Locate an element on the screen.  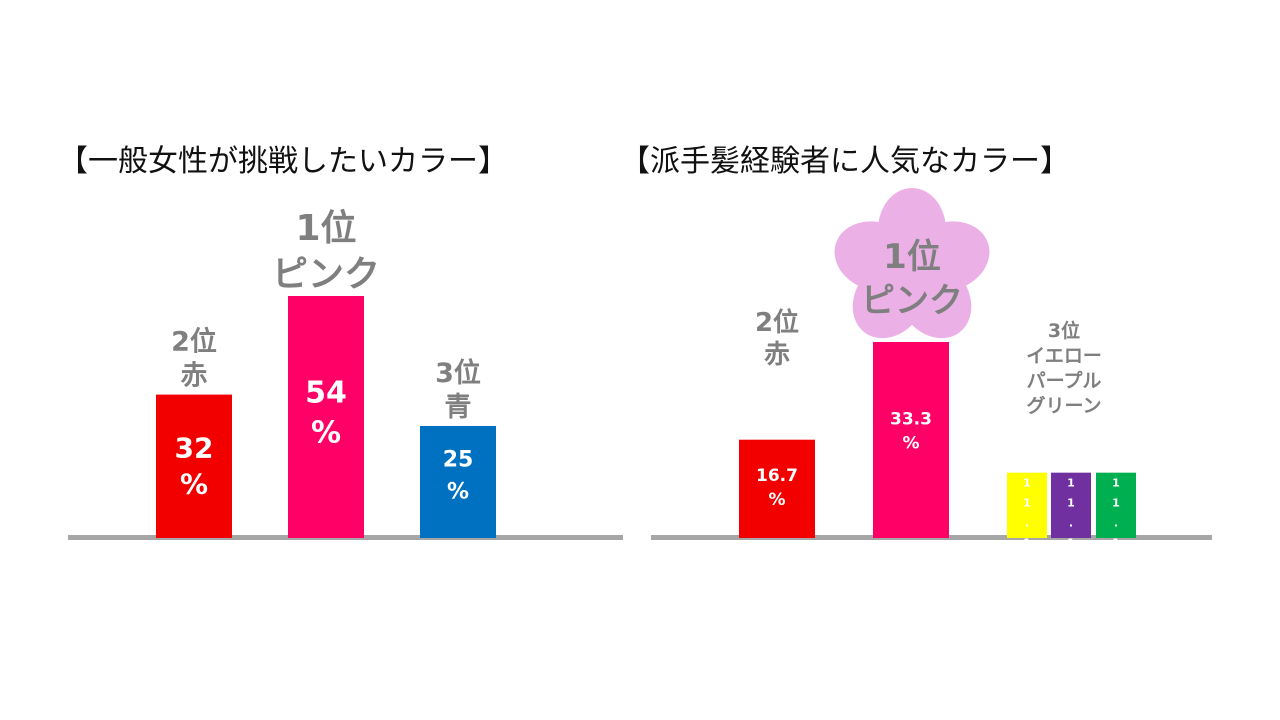
rank-label: パープル is located at coordinates (1064, 380).